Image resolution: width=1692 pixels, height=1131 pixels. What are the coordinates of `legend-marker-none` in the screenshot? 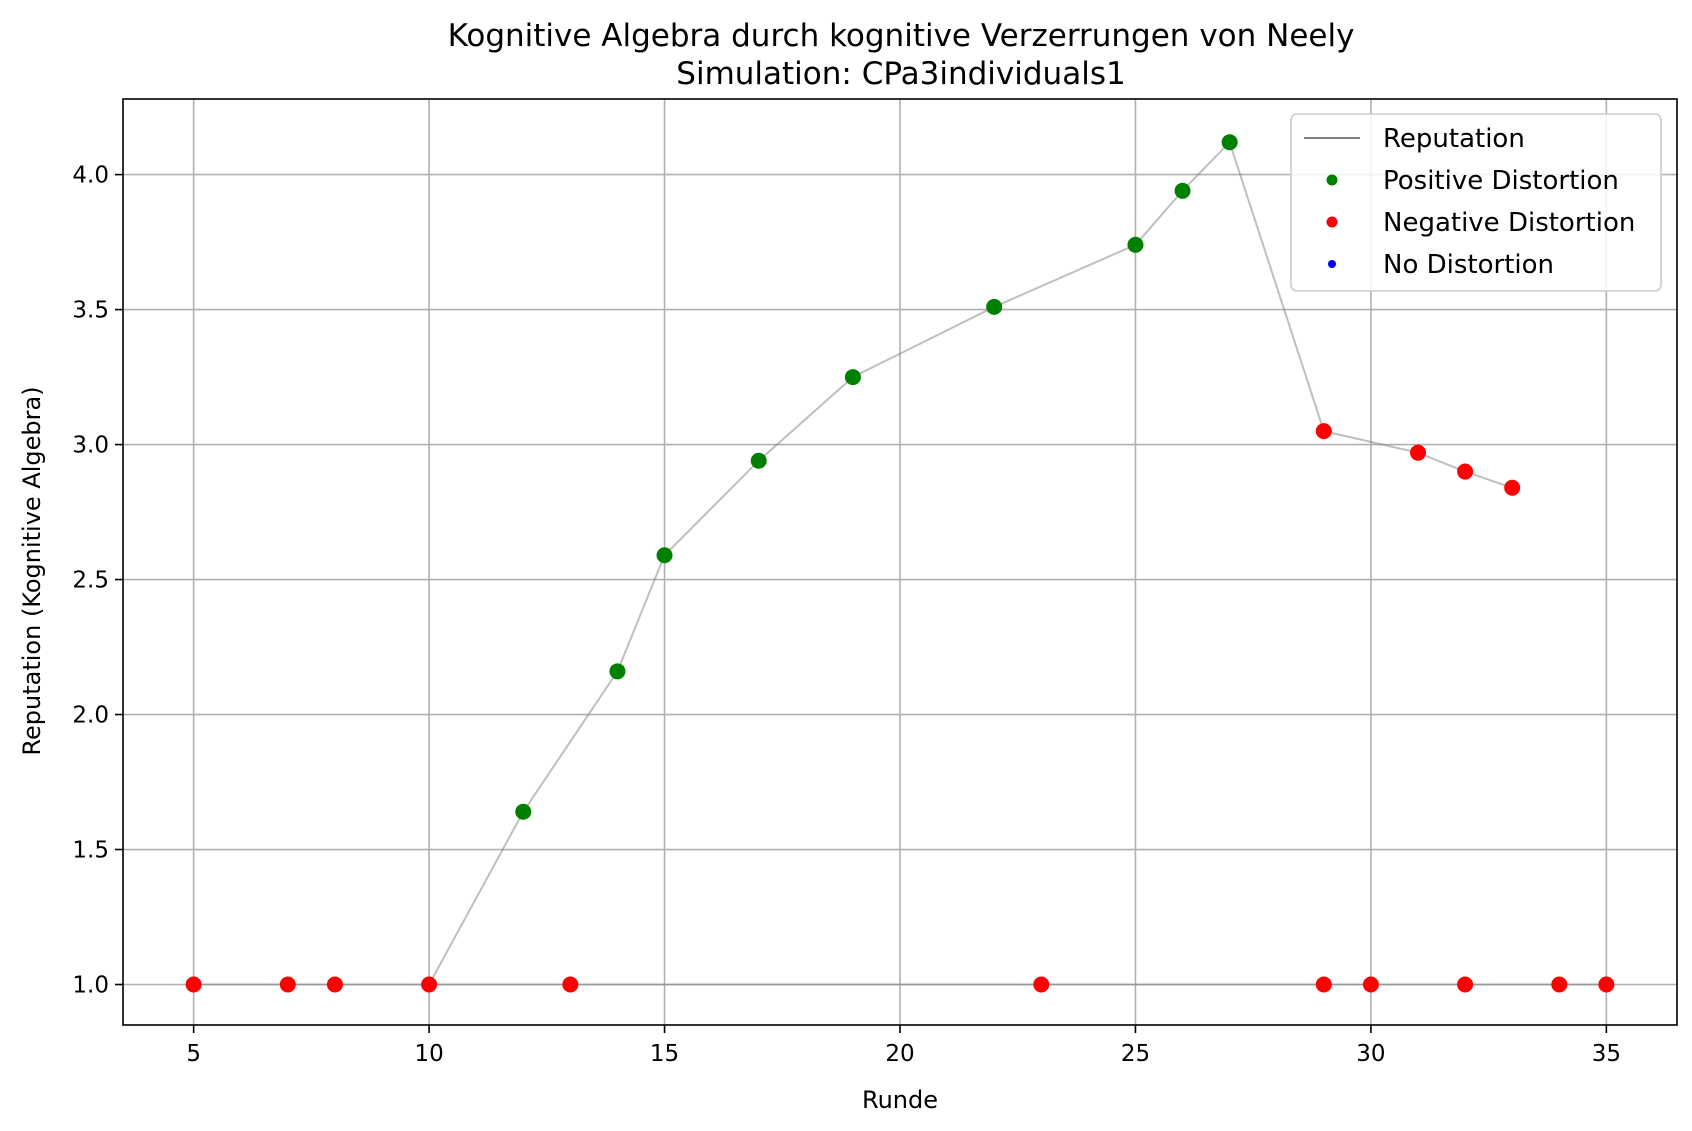 It's located at (1332, 264).